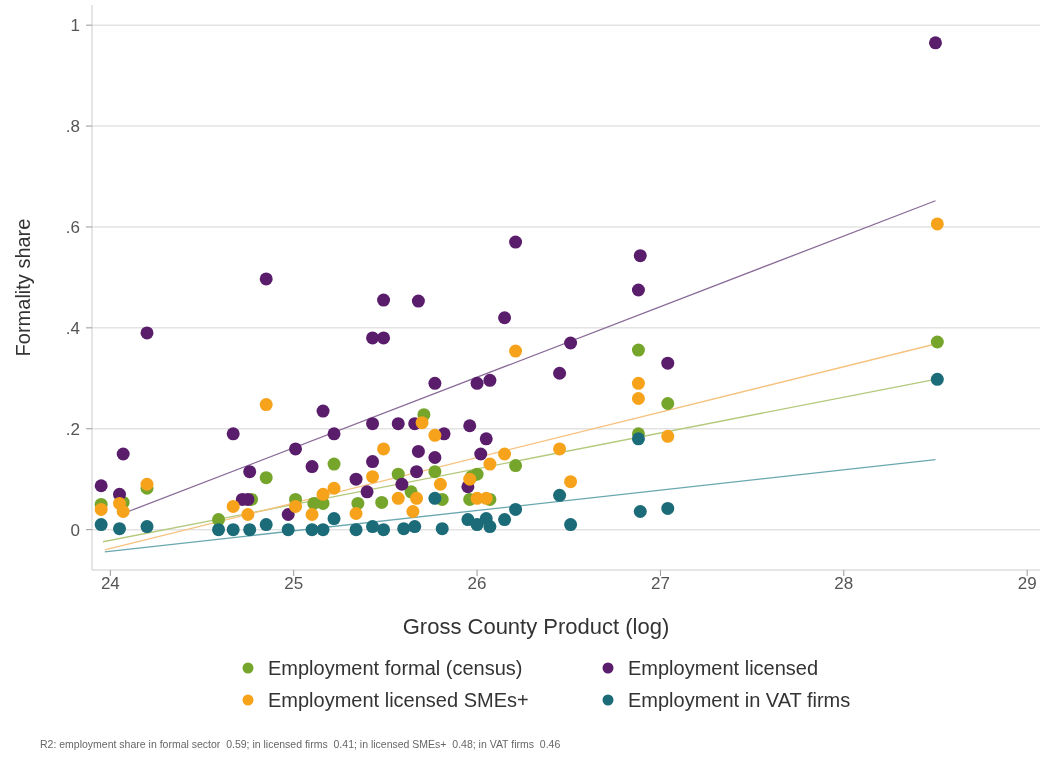  Describe the element at coordinates (398, 700) in the screenshot. I see `legend-label: Employment licensed SMEs+` at that location.